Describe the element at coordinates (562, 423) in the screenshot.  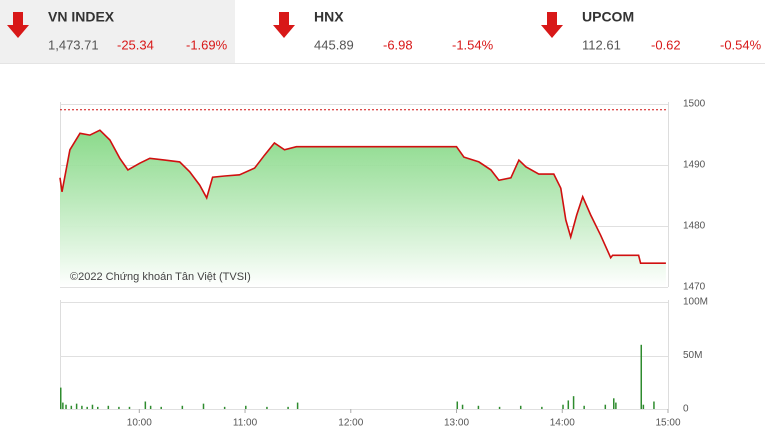
I see `x-tick-label: 14:00` at that location.